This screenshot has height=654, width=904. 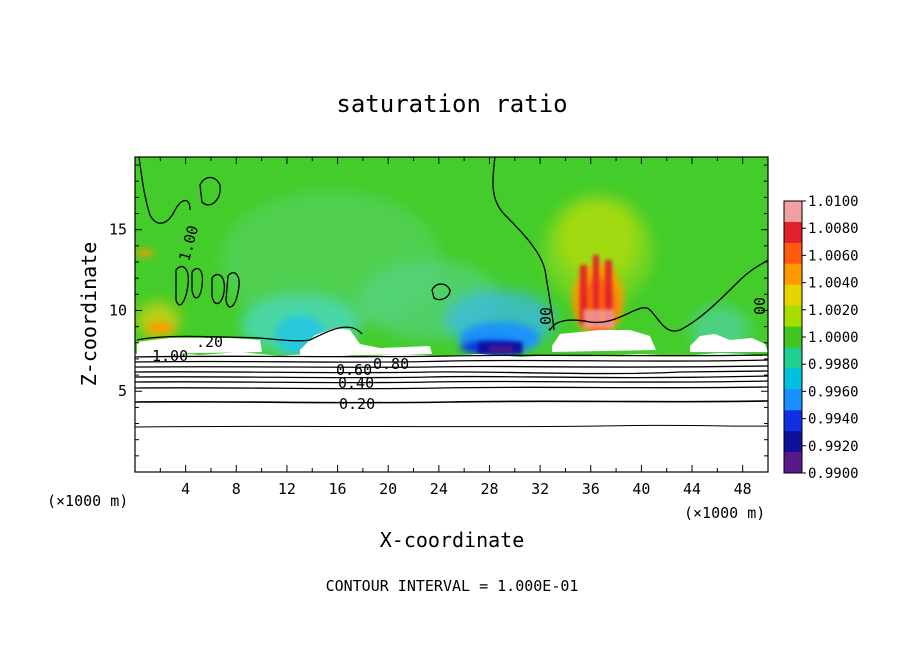 I want to click on y-axis-label: Z-coordinate, so click(x=89, y=314).